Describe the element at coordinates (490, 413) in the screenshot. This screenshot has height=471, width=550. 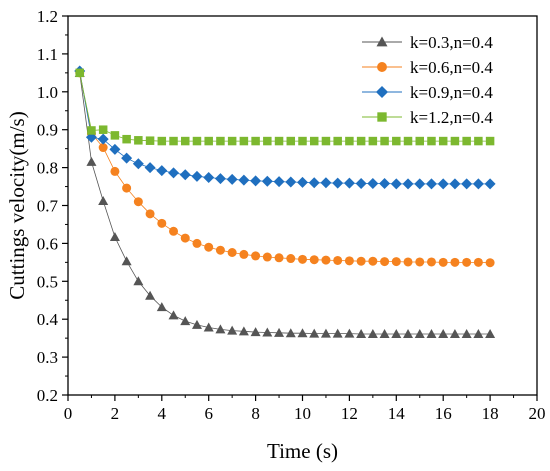
I see `x-tick-label: 18` at that location.